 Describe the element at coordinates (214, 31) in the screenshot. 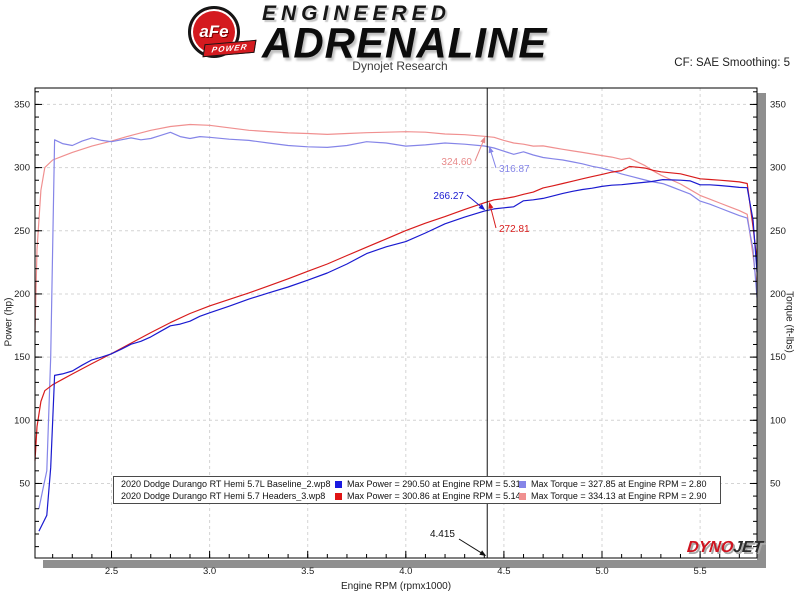

I see `afe-logo-text: aFe` at that location.